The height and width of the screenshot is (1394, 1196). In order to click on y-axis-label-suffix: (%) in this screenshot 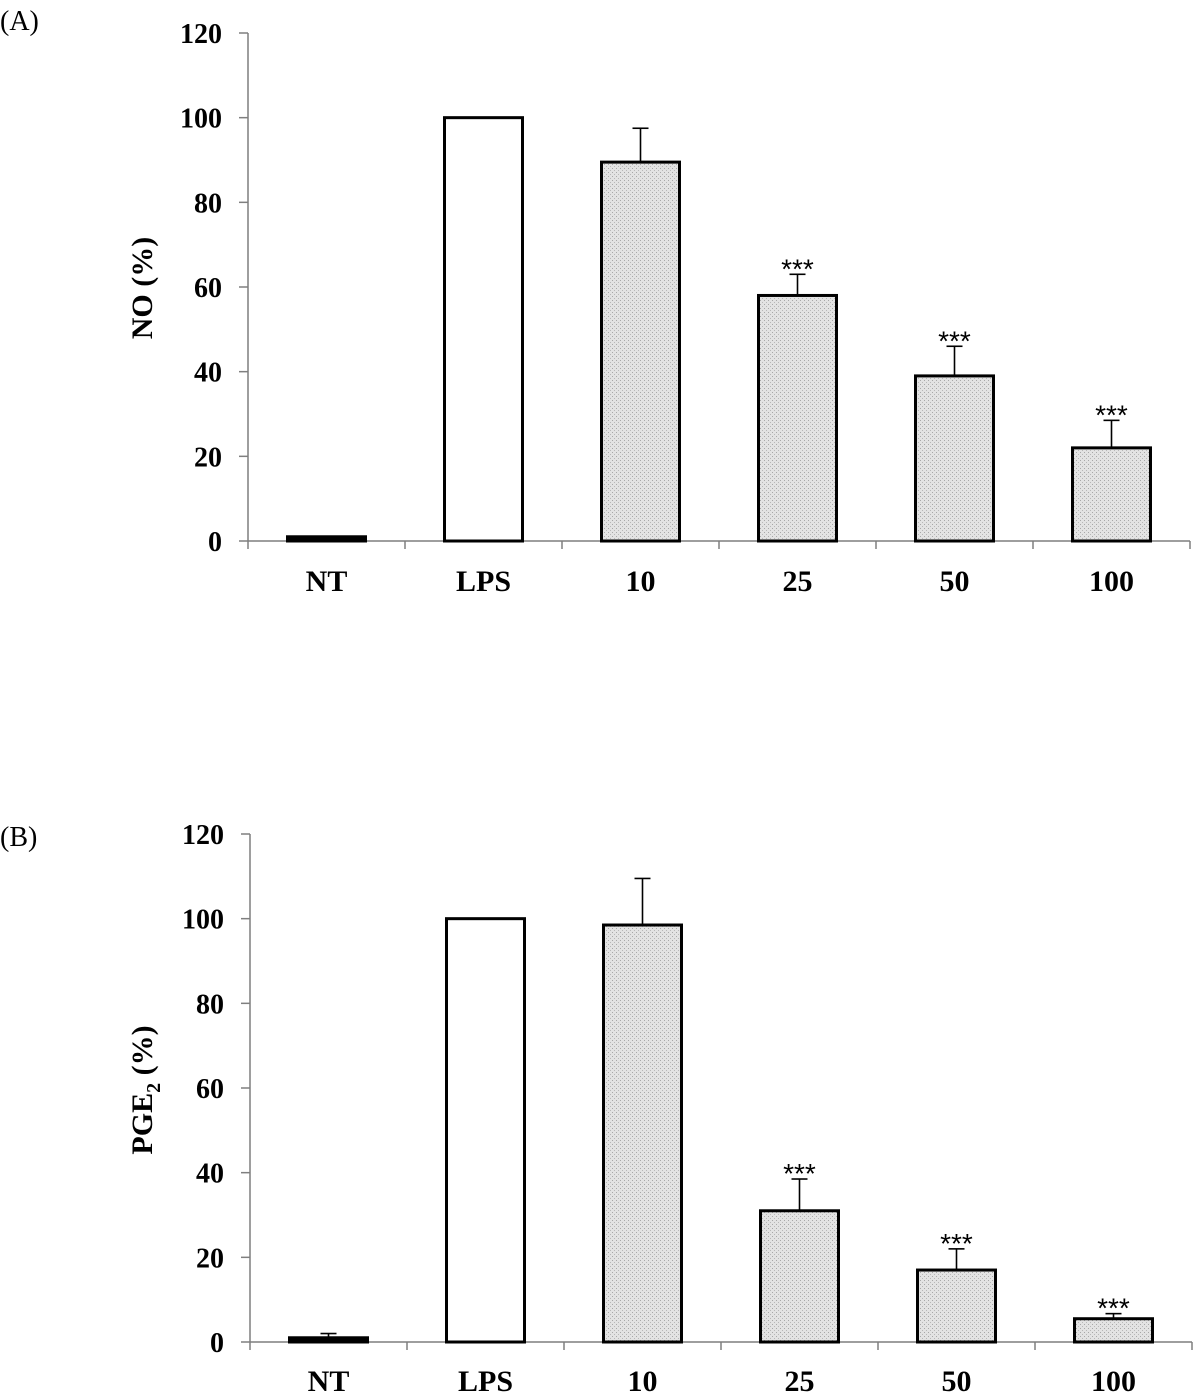, I will do `click(142, 1053)`.